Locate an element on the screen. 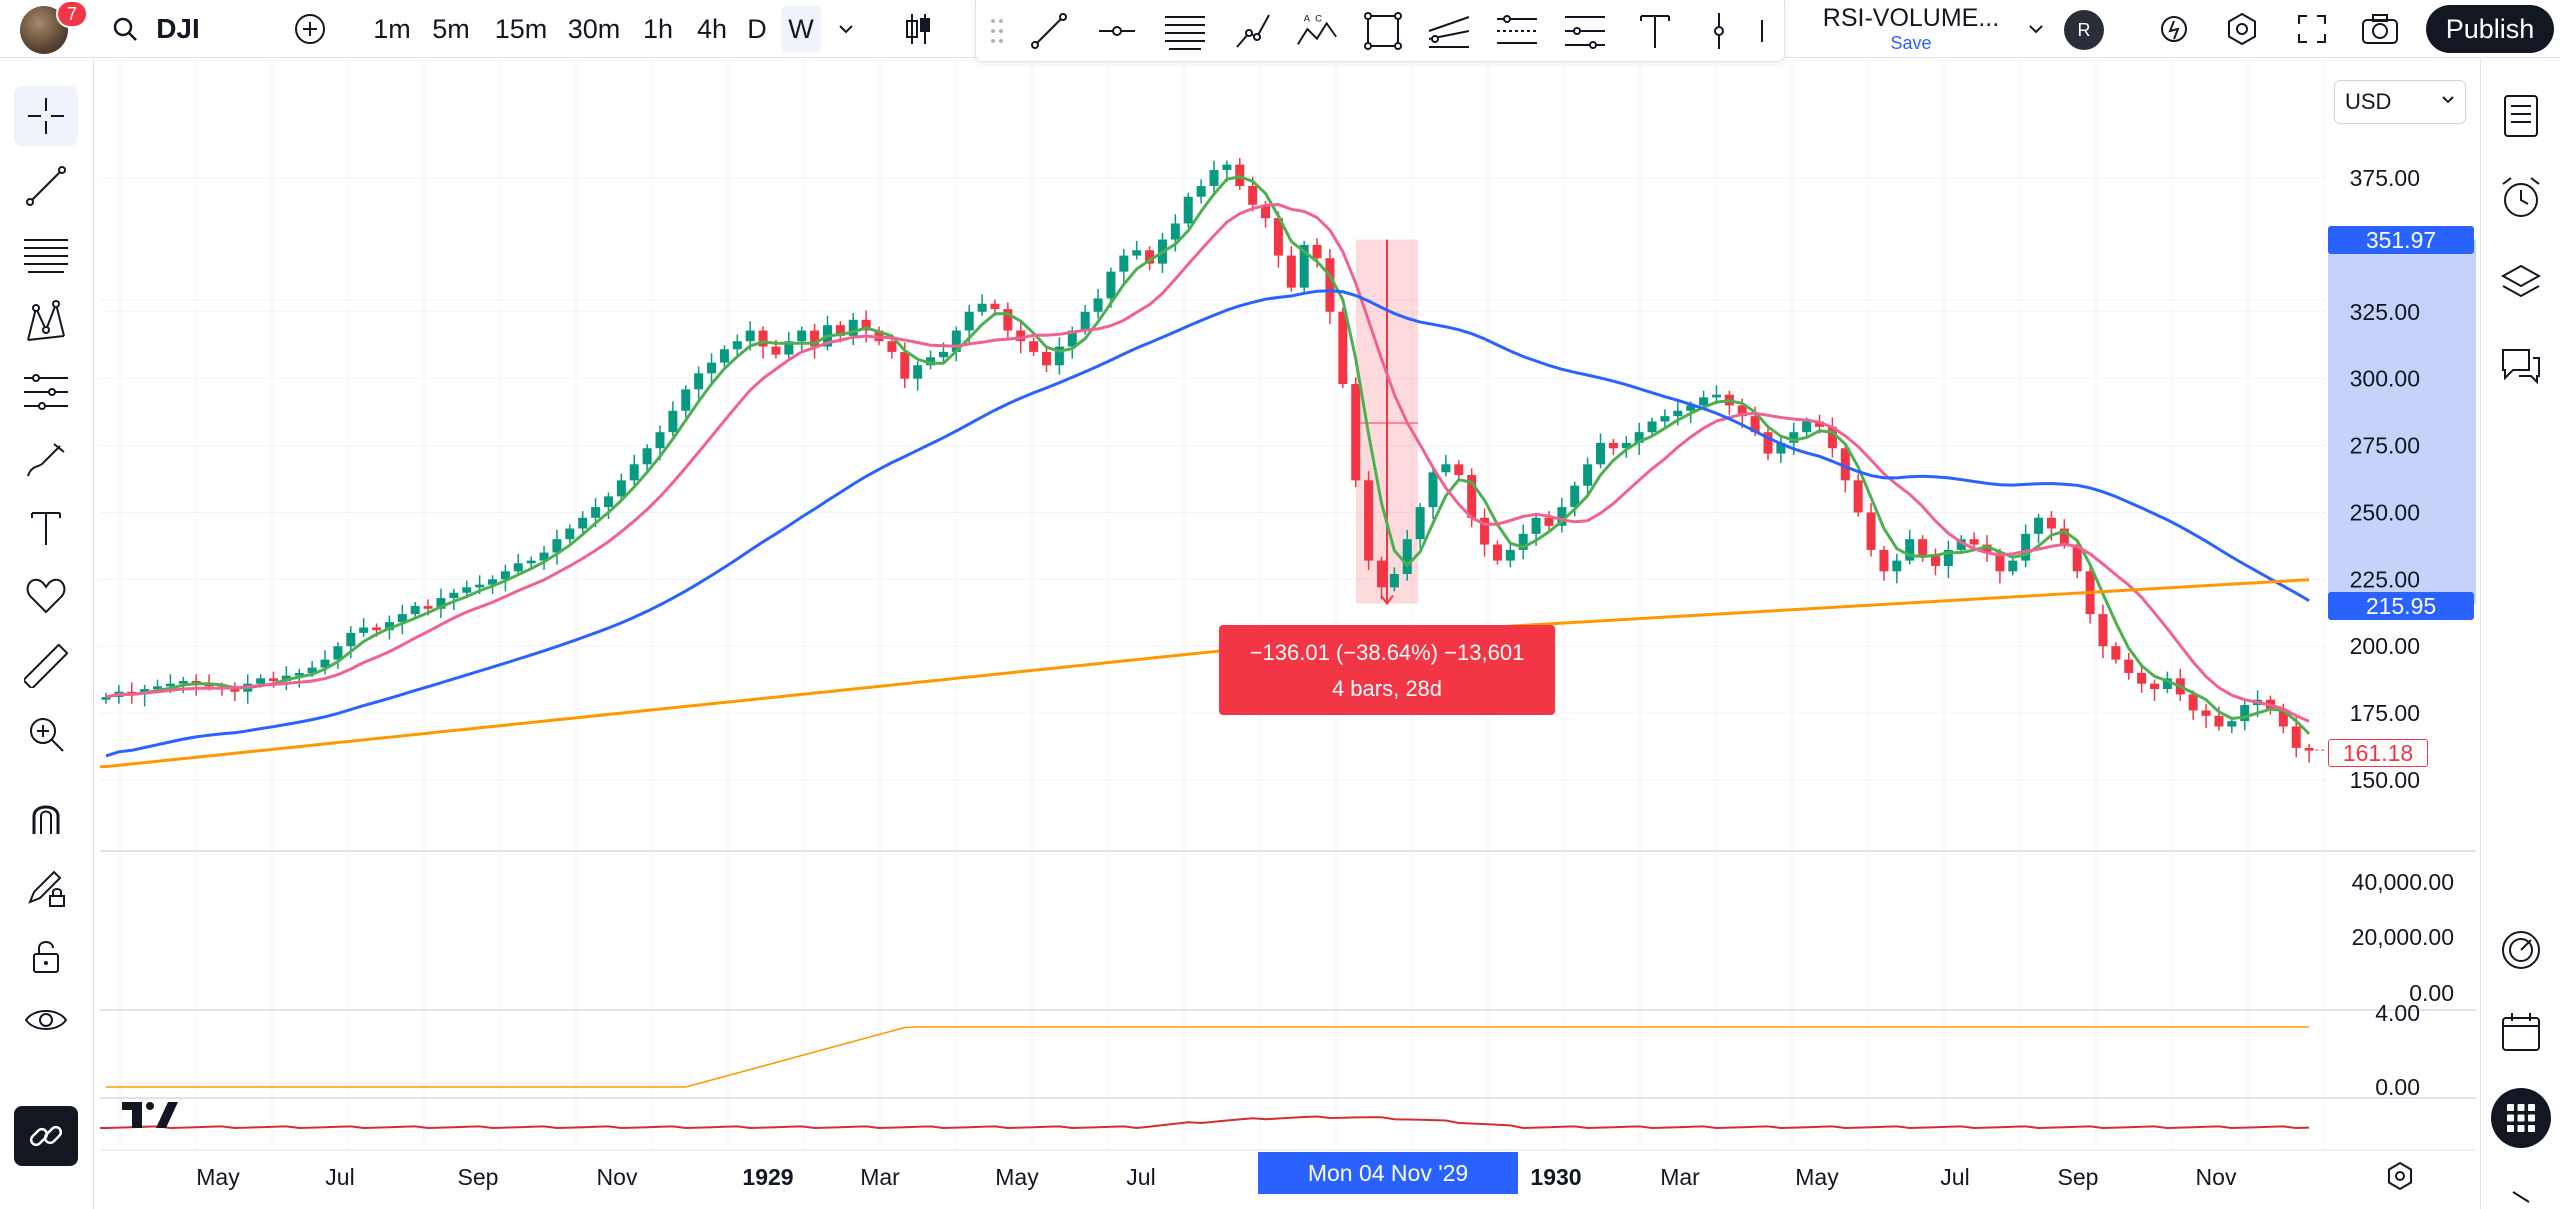  fullscreen-icon is located at coordinates (2312, 29).